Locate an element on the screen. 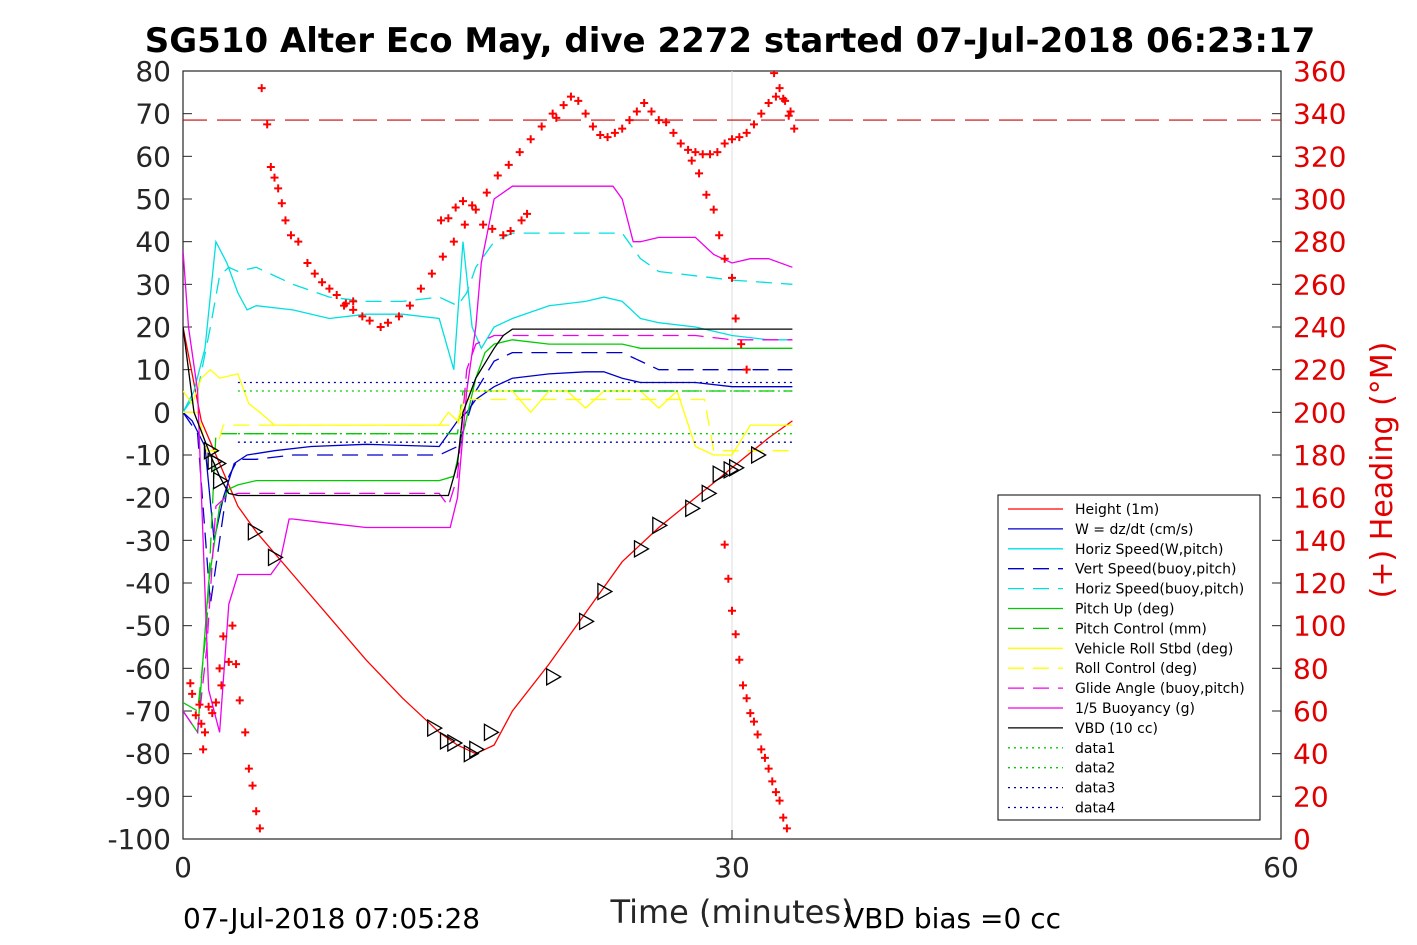  left-tick-label: 0 is located at coordinates (162, 412).